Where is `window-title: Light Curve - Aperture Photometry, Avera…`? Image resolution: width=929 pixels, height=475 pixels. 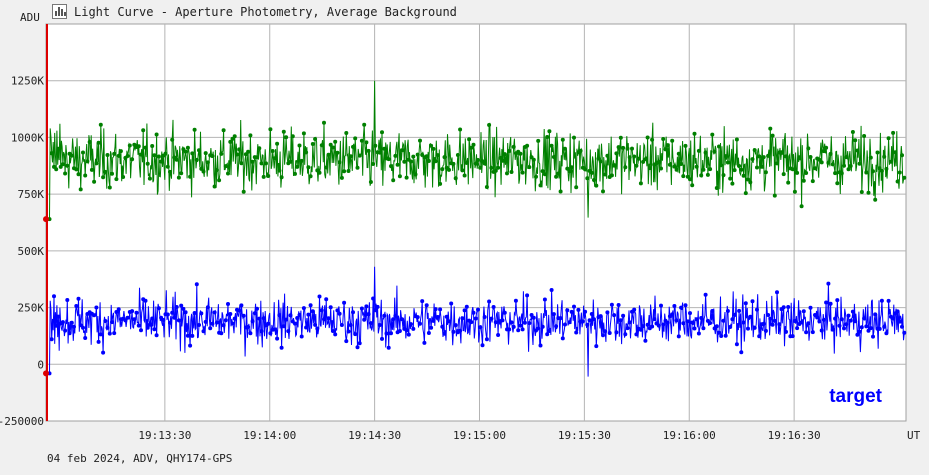
window-title: Light Curve - Aperture Photometry, Avera… is located at coordinates (265, 12).